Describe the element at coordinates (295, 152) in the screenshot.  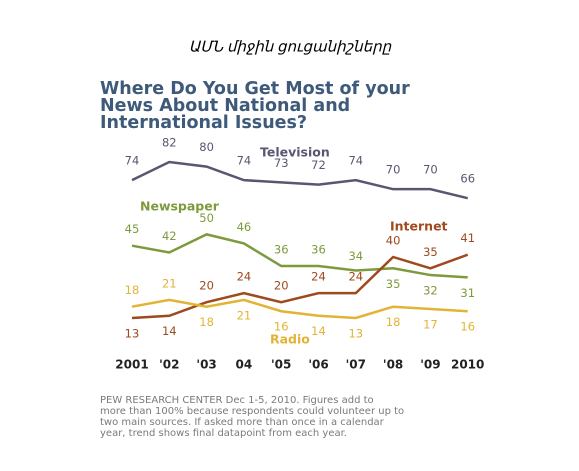
I see `series-name: Television` at that location.